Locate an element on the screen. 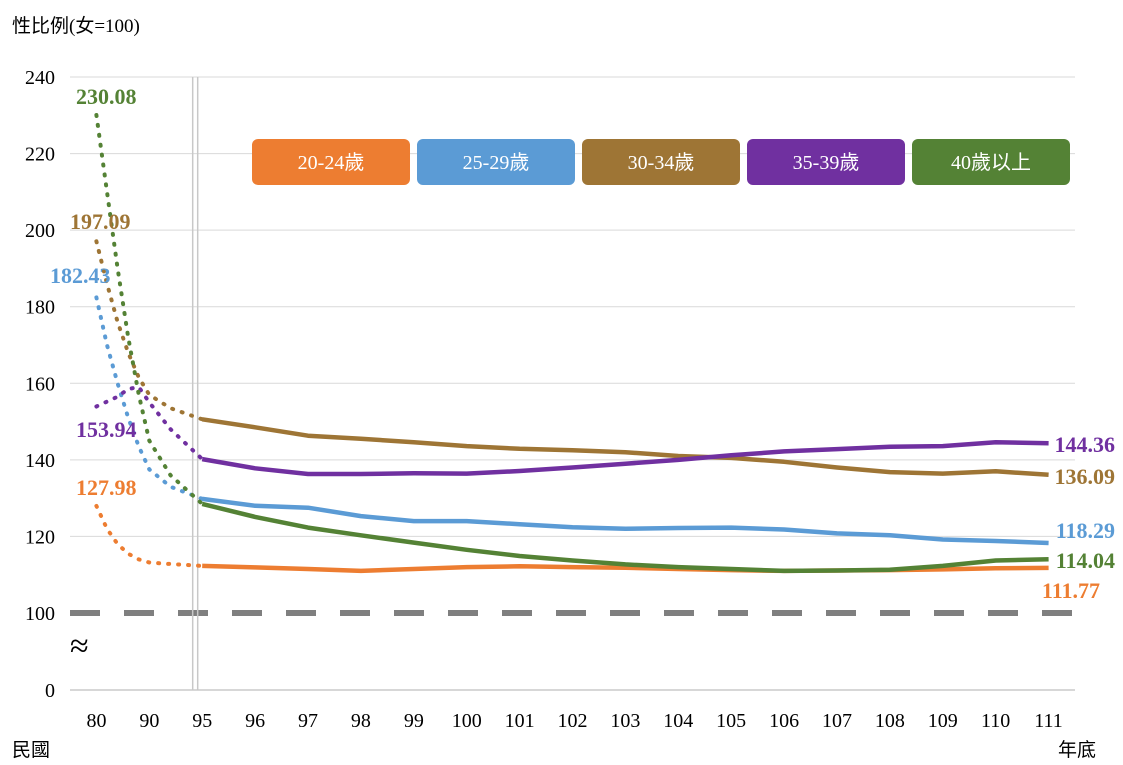  x-tick-label: 110 is located at coordinates (995, 721).